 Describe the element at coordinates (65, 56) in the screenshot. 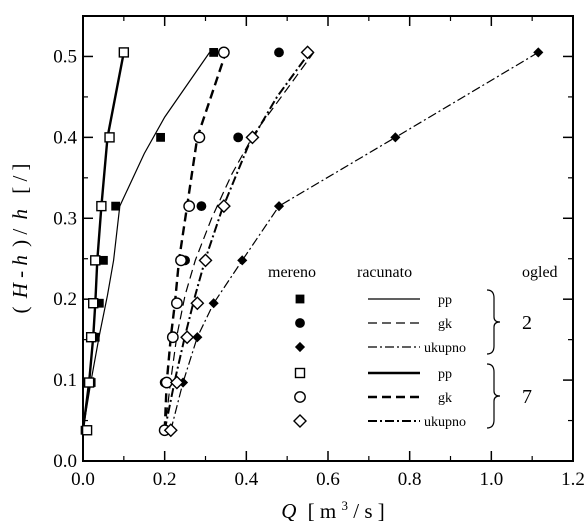

I see `y-tick-label: 0.5` at that location.